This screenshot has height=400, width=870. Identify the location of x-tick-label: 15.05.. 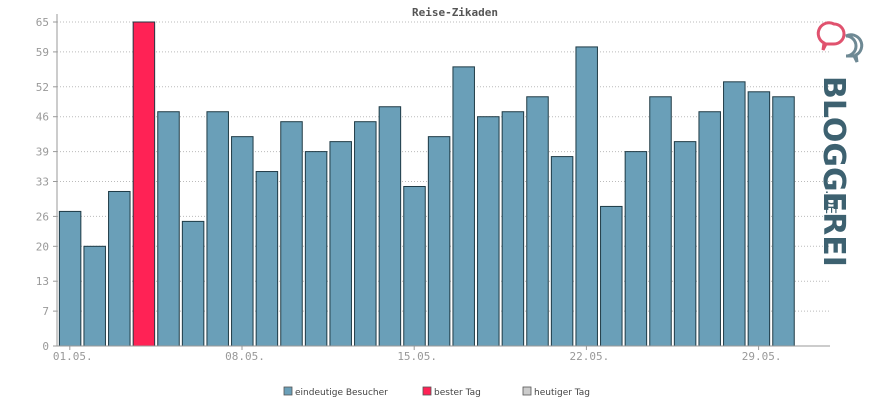
(417, 356).